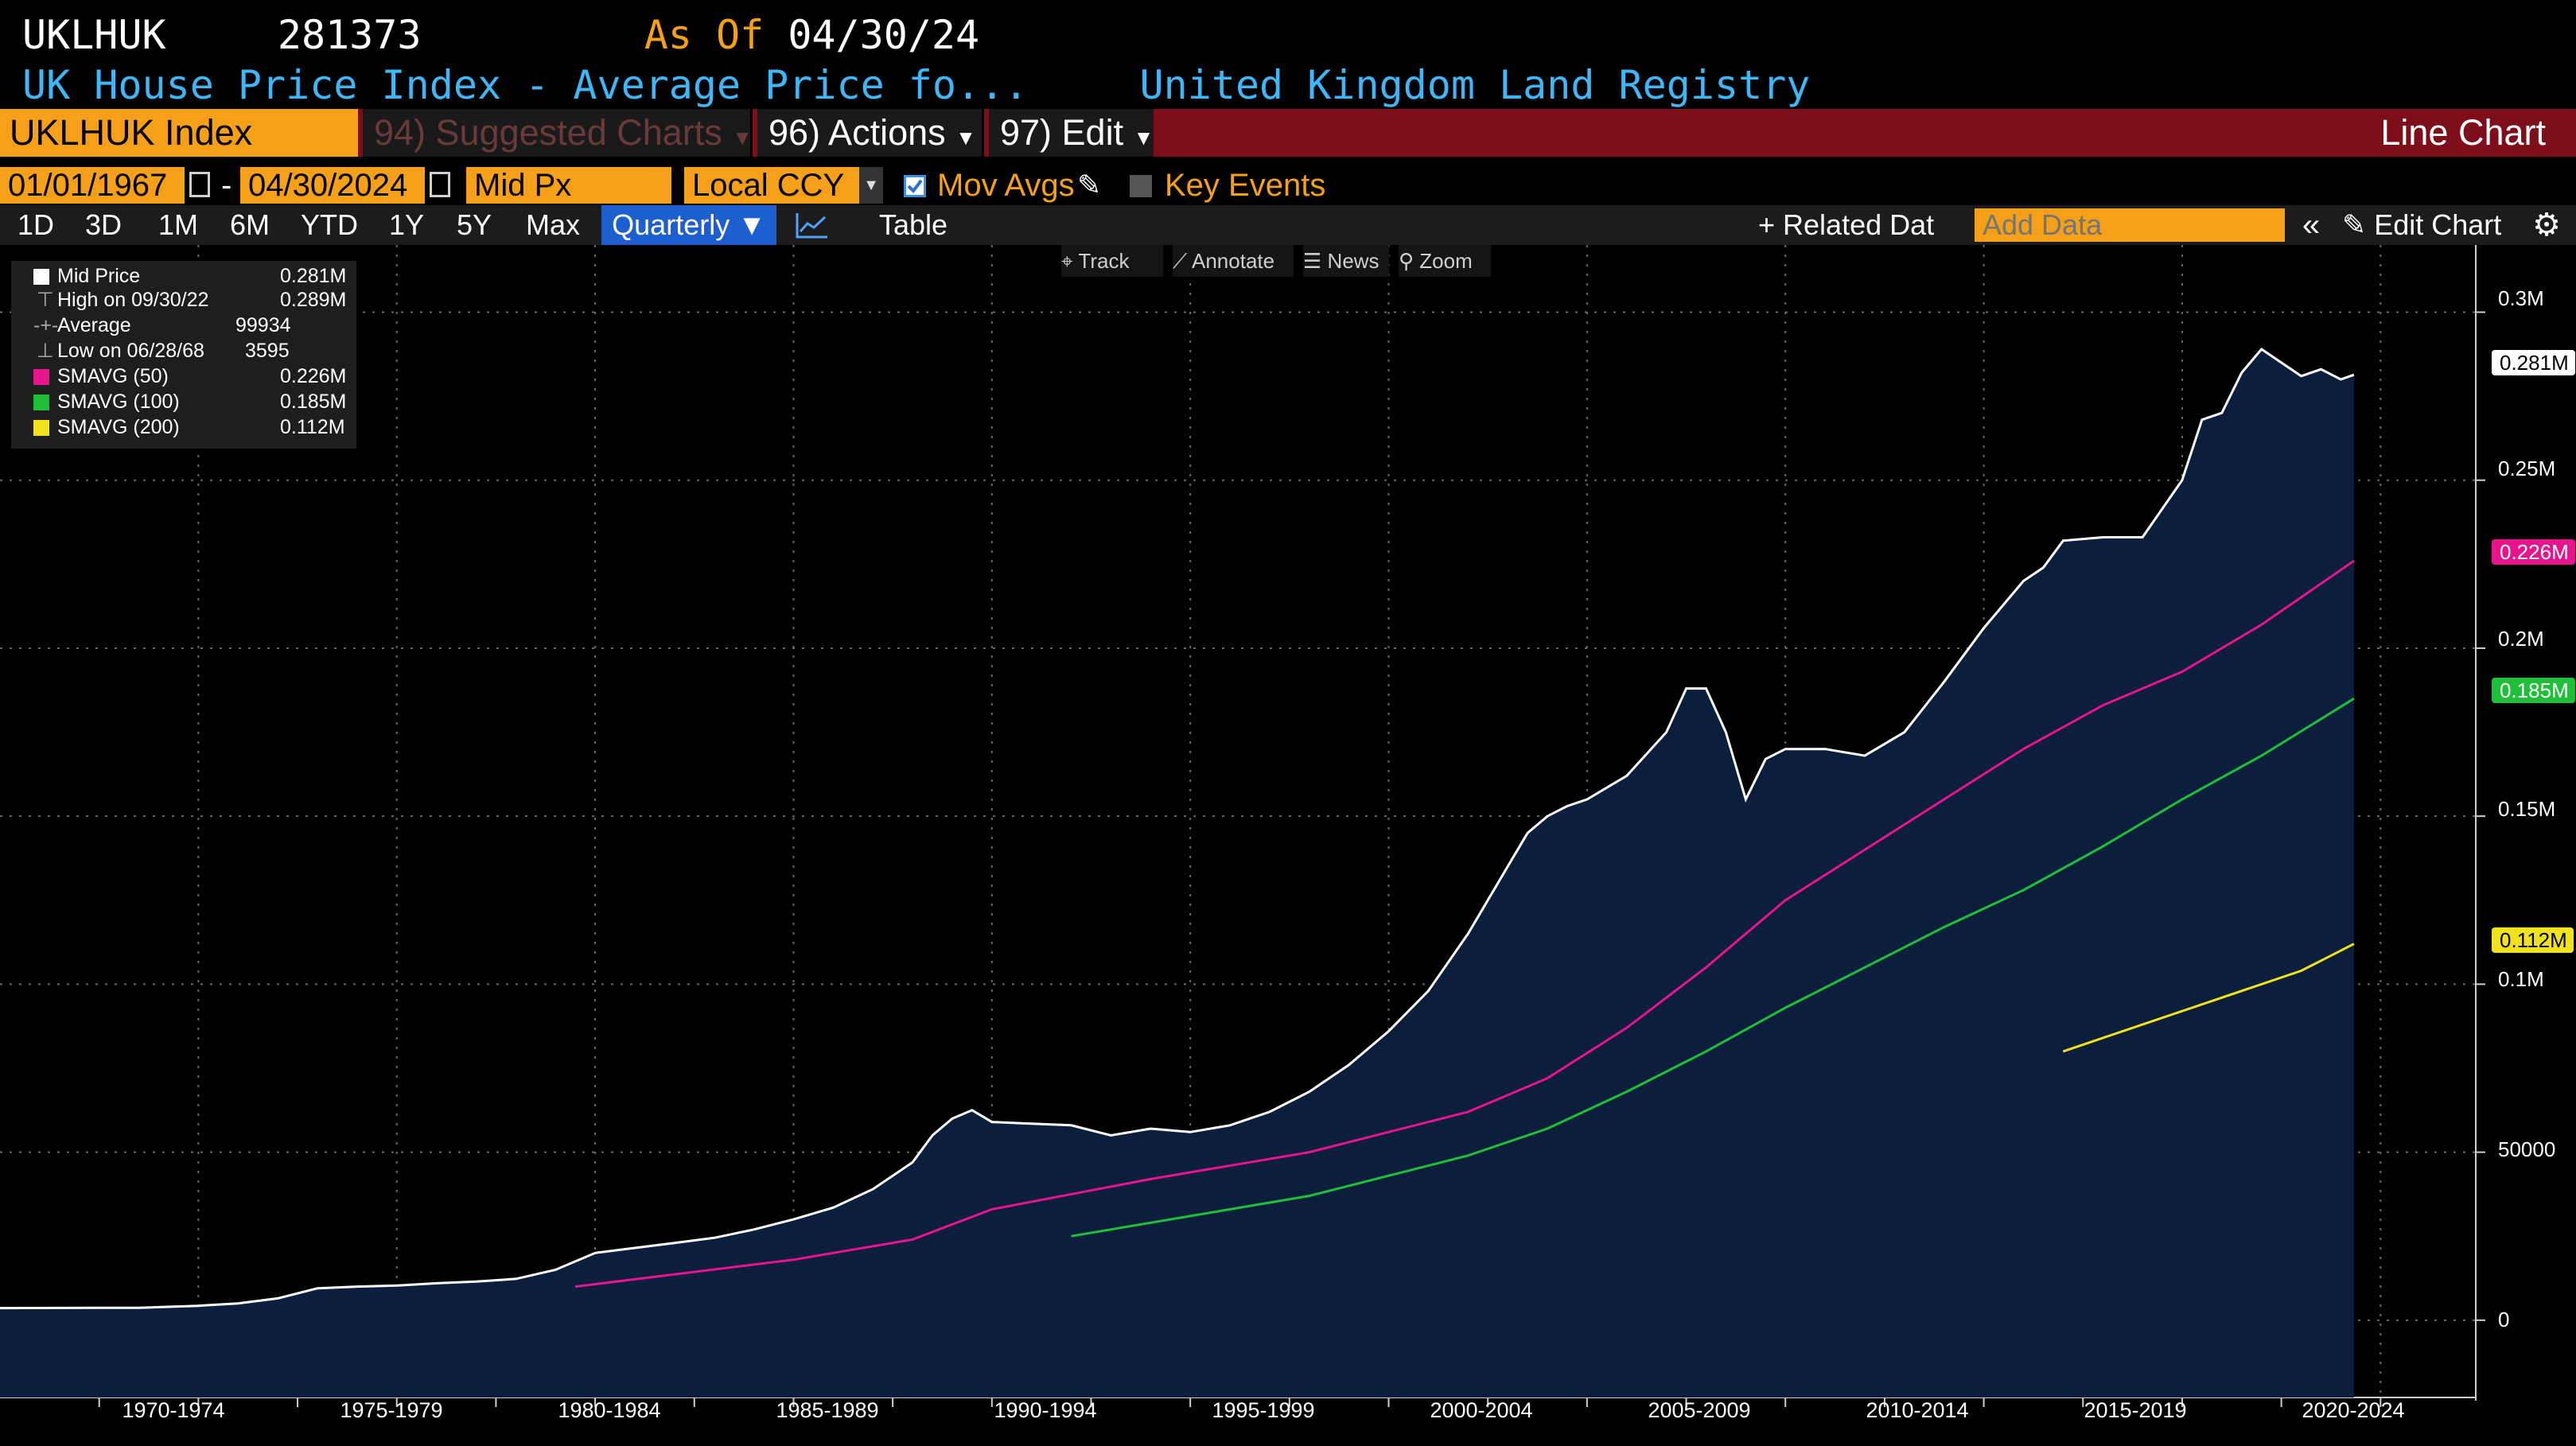 Image resolution: width=2576 pixels, height=1446 pixels. I want to click on smavg100-end-tag: 0.185M, so click(2534, 690).